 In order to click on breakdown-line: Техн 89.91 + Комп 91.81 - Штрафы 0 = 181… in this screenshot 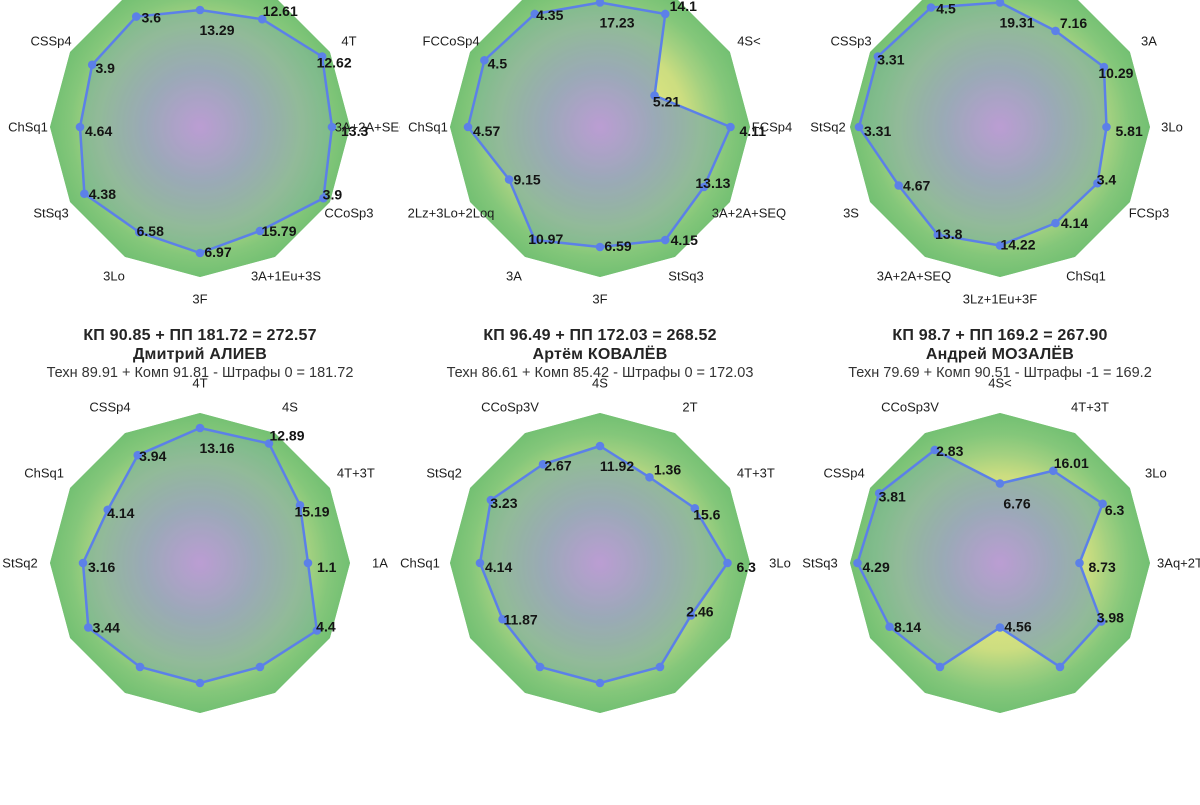, I will do `click(200, 373)`.